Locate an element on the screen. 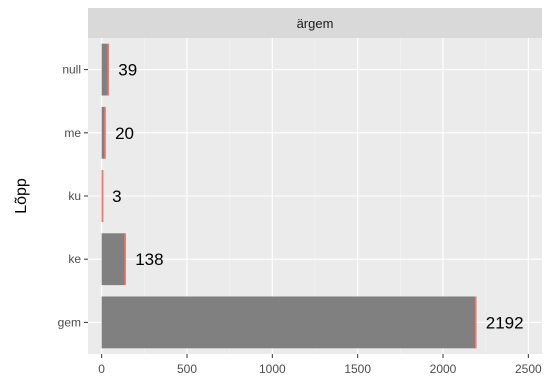 The width and height of the screenshot is (558, 389). bar-gem is located at coordinates (288, 322).